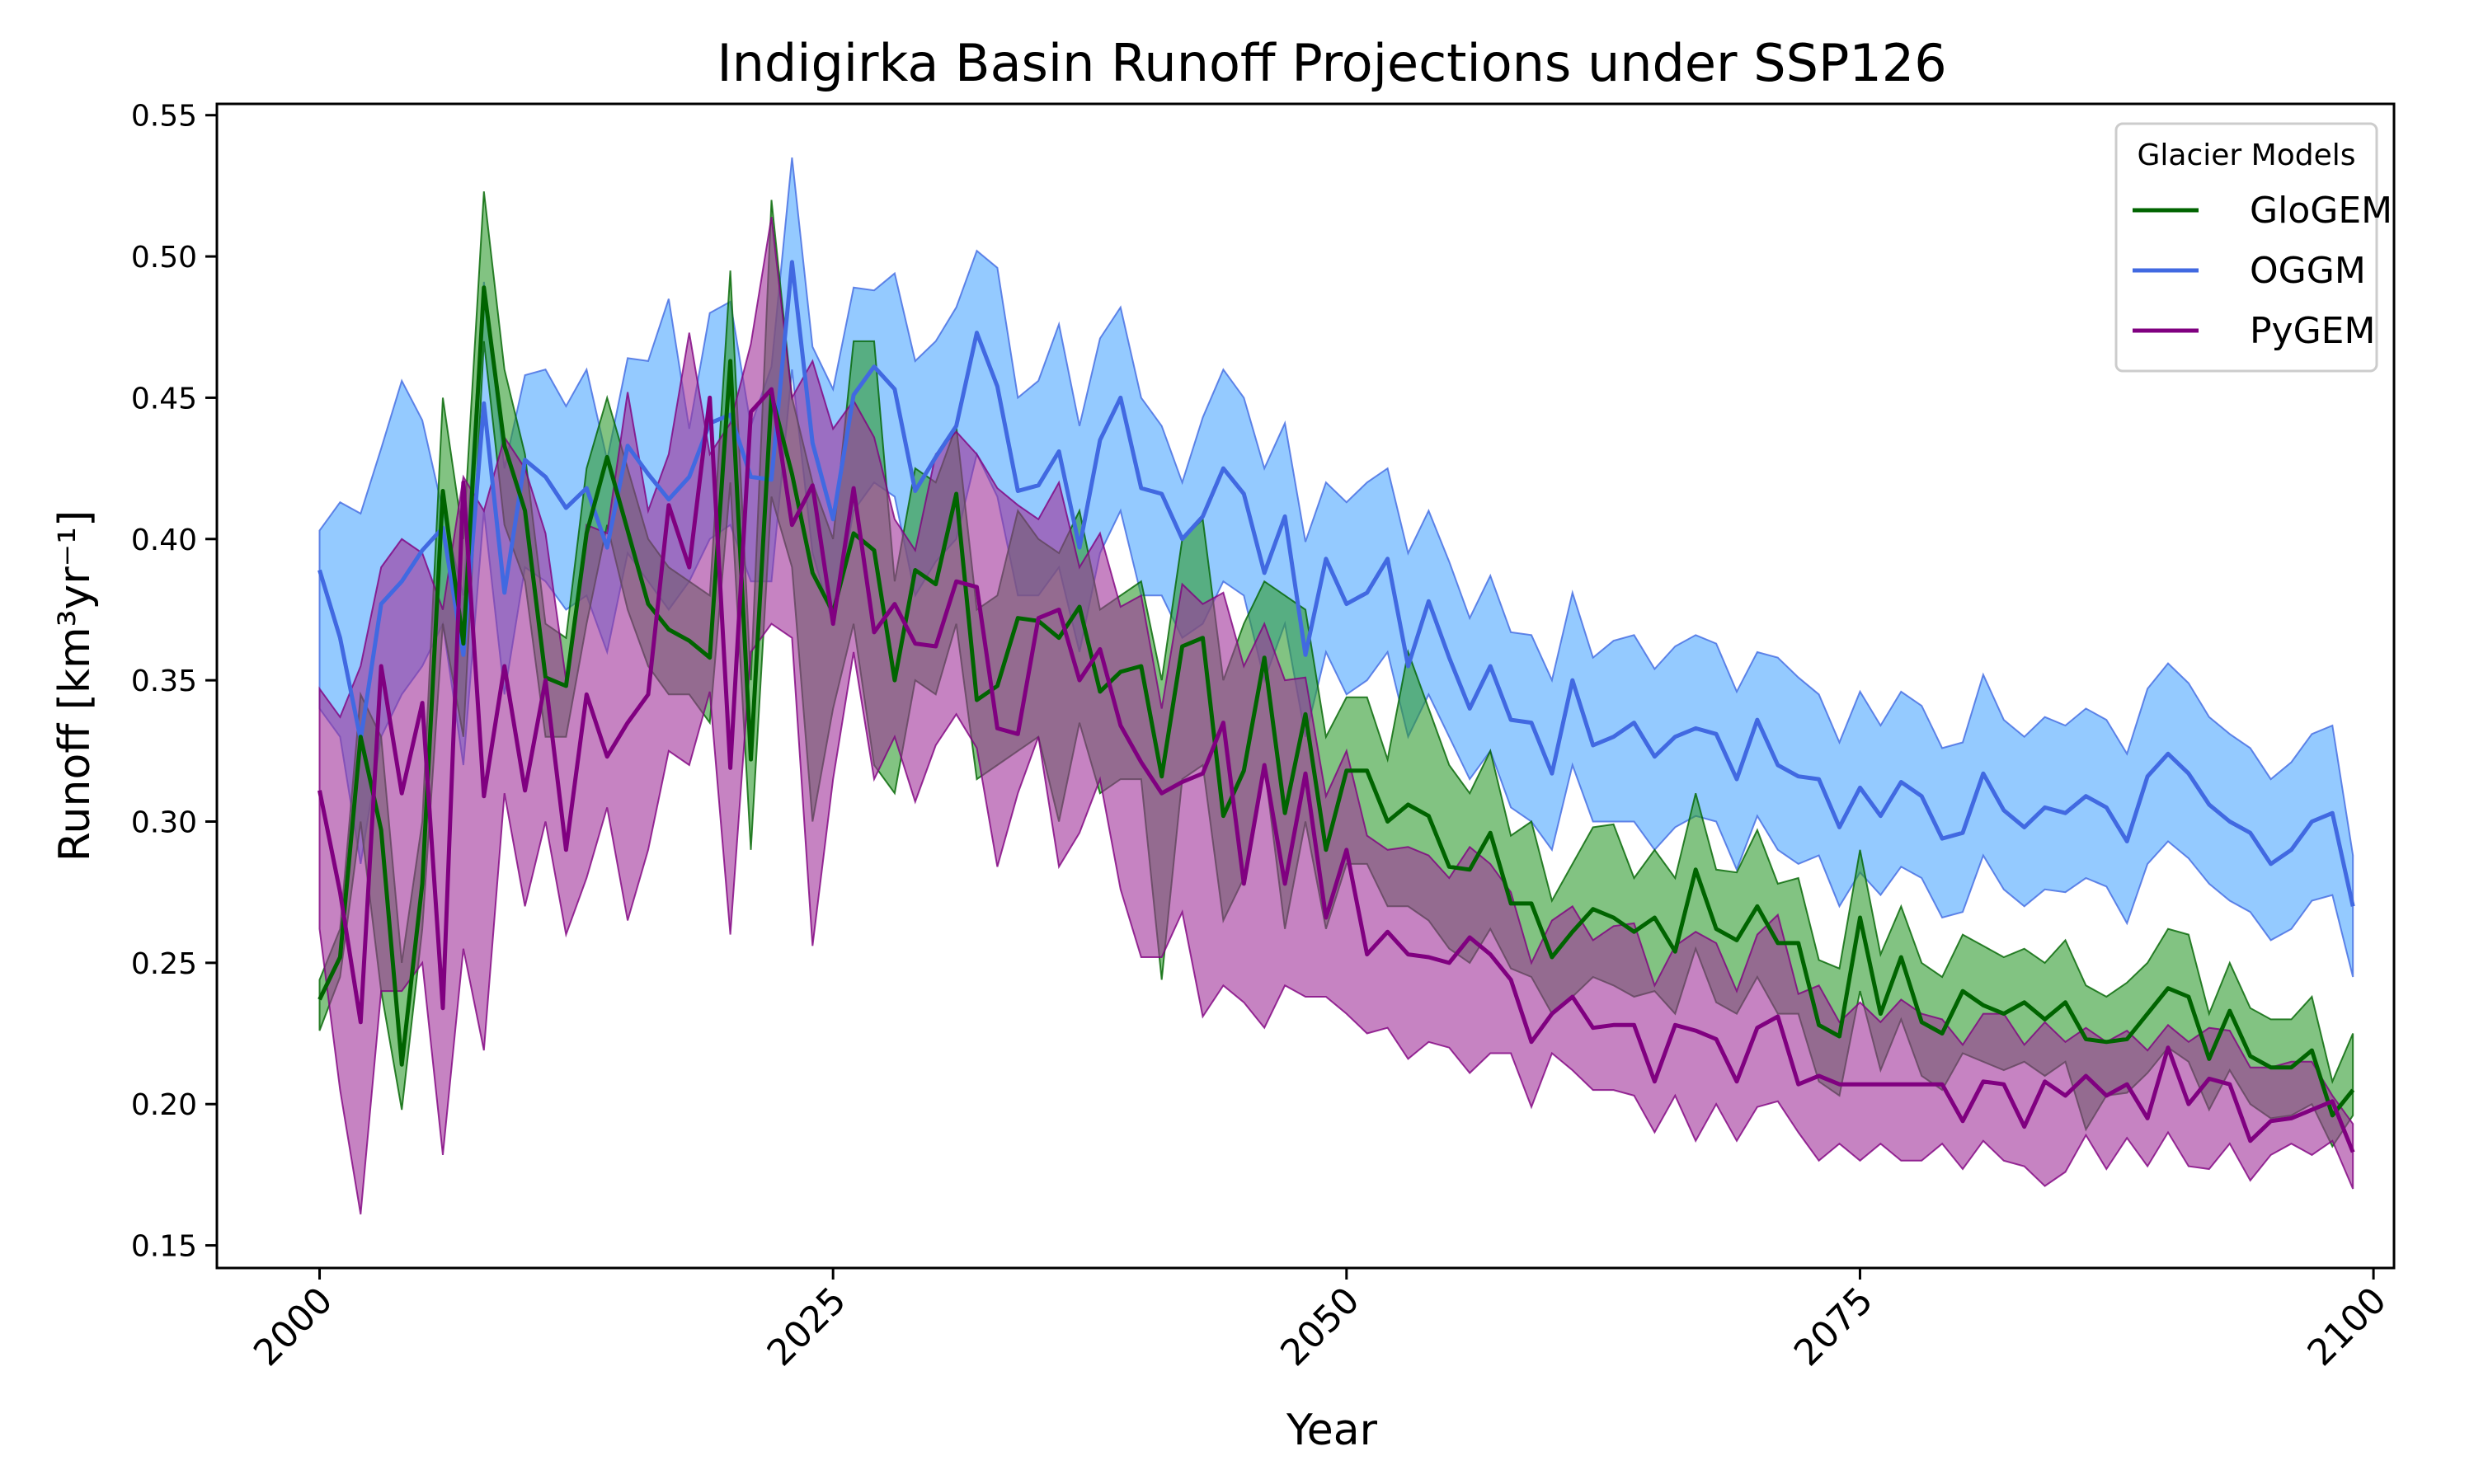 The height and width of the screenshot is (1484, 2474). What do you see at coordinates (2308, 271) in the screenshot?
I see `legend-label-oggm: OGGM` at bounding box center [2308, 271].